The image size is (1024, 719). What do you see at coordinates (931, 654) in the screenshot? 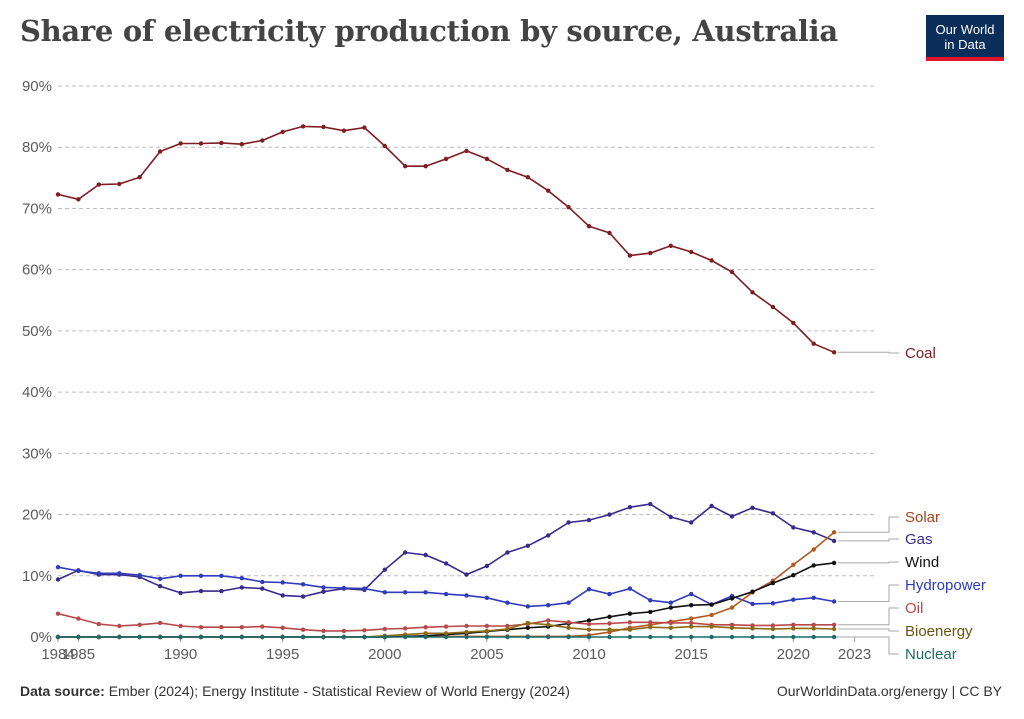
I see `series-label-nuclear: Nuclear` at bounding box center [931, 654].